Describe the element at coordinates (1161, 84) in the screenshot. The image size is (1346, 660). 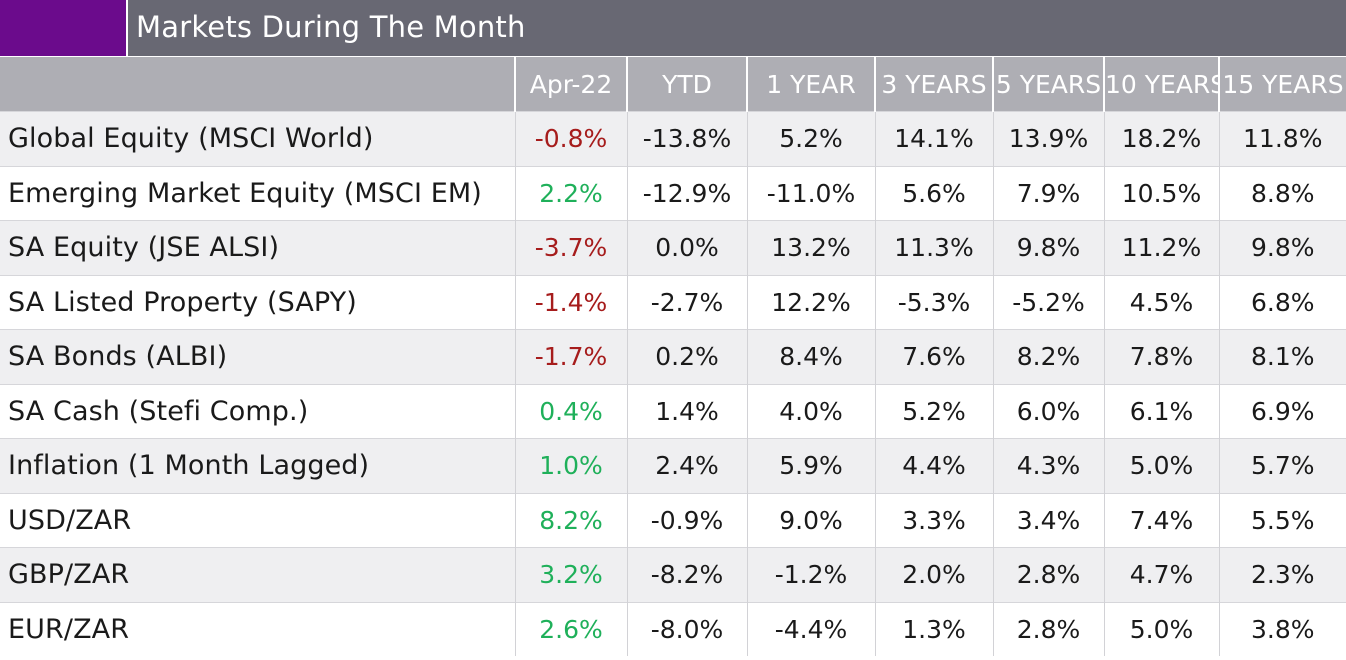
I see `column-header-10-years: 10 YEARS` at that location.